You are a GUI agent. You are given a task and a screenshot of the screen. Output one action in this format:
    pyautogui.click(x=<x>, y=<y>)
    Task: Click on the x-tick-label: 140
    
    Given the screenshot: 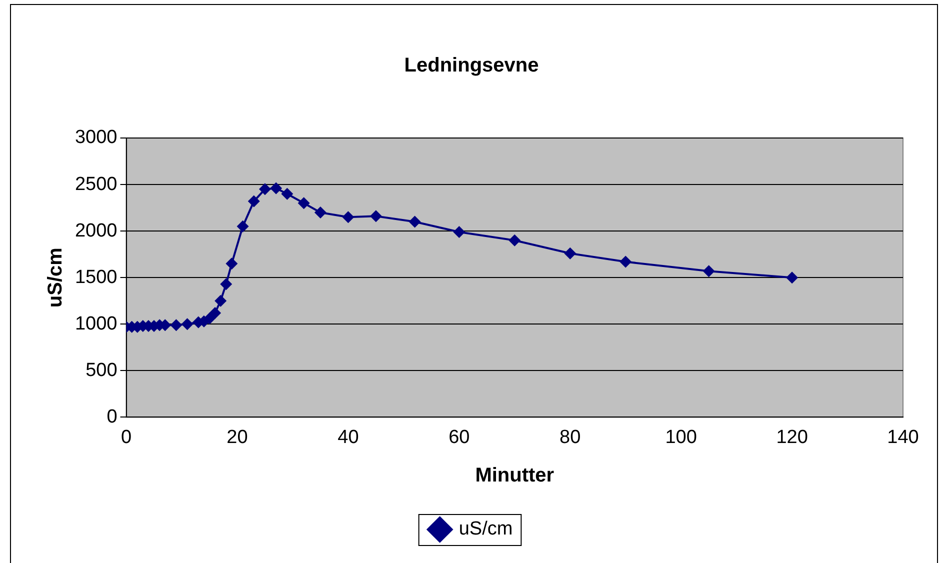 What is the action you would take?
    pyautogui.click(x=903, y=437)
    